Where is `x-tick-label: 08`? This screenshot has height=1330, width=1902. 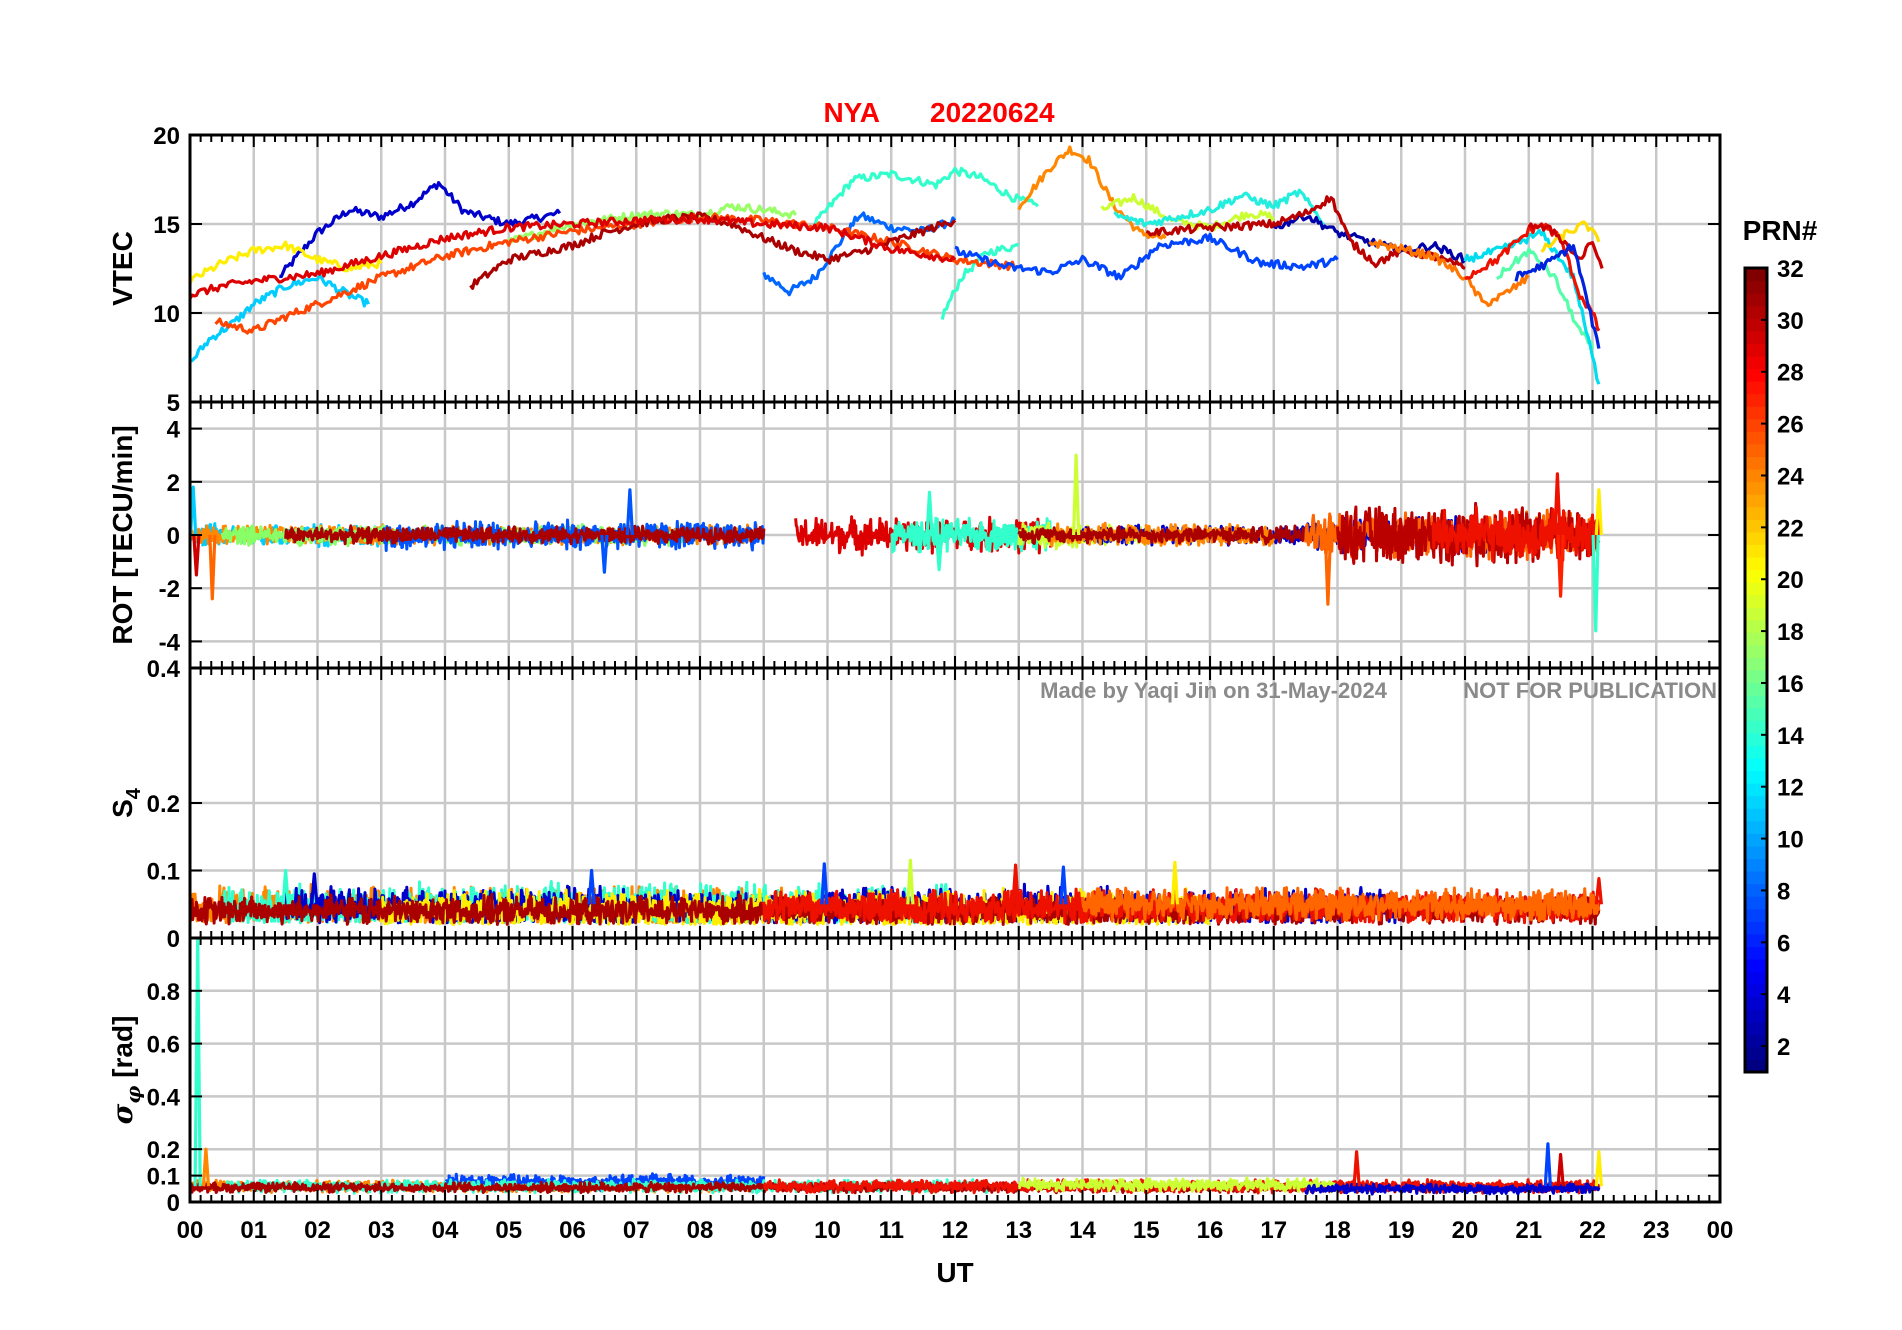
x-tick-label: 08 is located at coordinates (700, 1230).